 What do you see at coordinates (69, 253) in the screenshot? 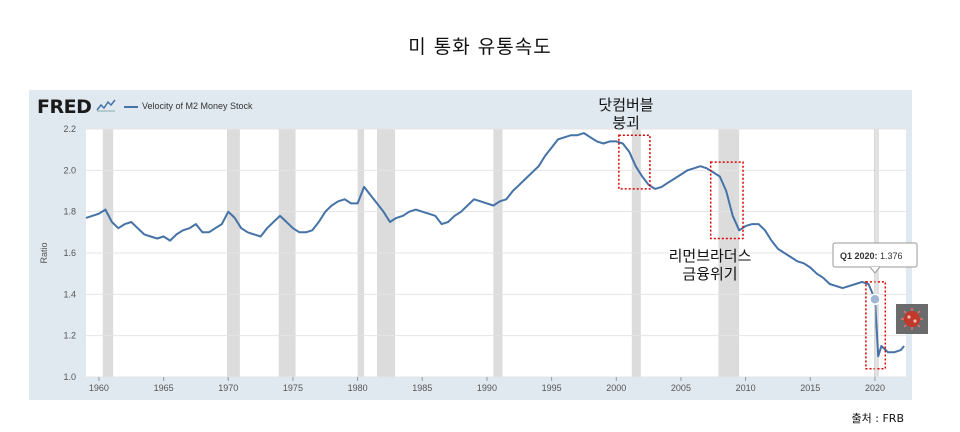
I see `y-tick-label: 1.6` at bounding box center [69, 253].